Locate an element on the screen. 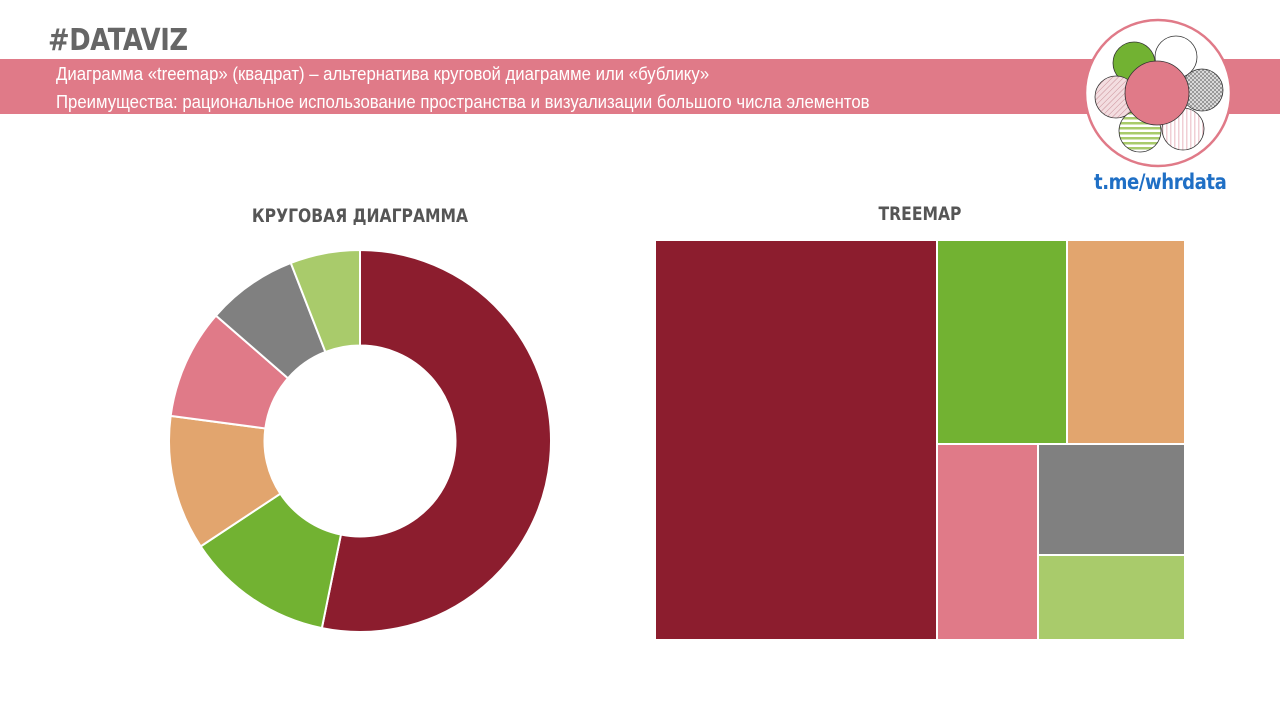  telegram-channel-link: t.me/whrdata is located at coordinates (1160, 182).